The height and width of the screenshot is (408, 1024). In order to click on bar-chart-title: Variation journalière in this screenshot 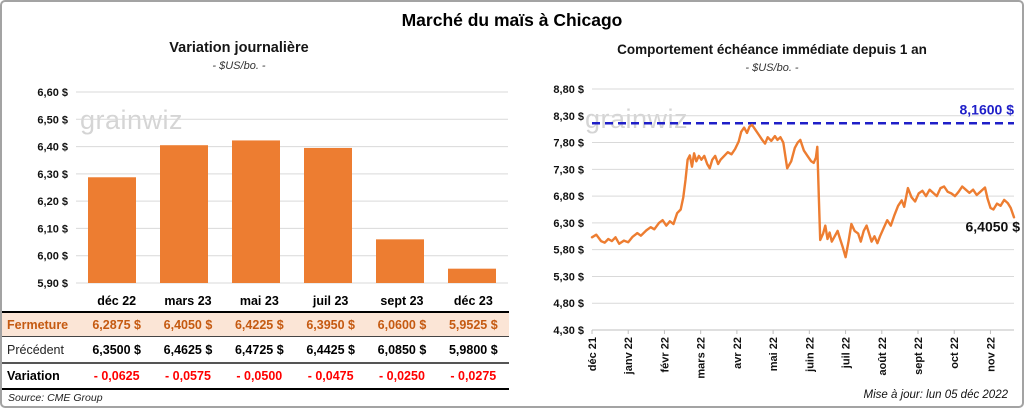, I will do `click(239, 48)`.